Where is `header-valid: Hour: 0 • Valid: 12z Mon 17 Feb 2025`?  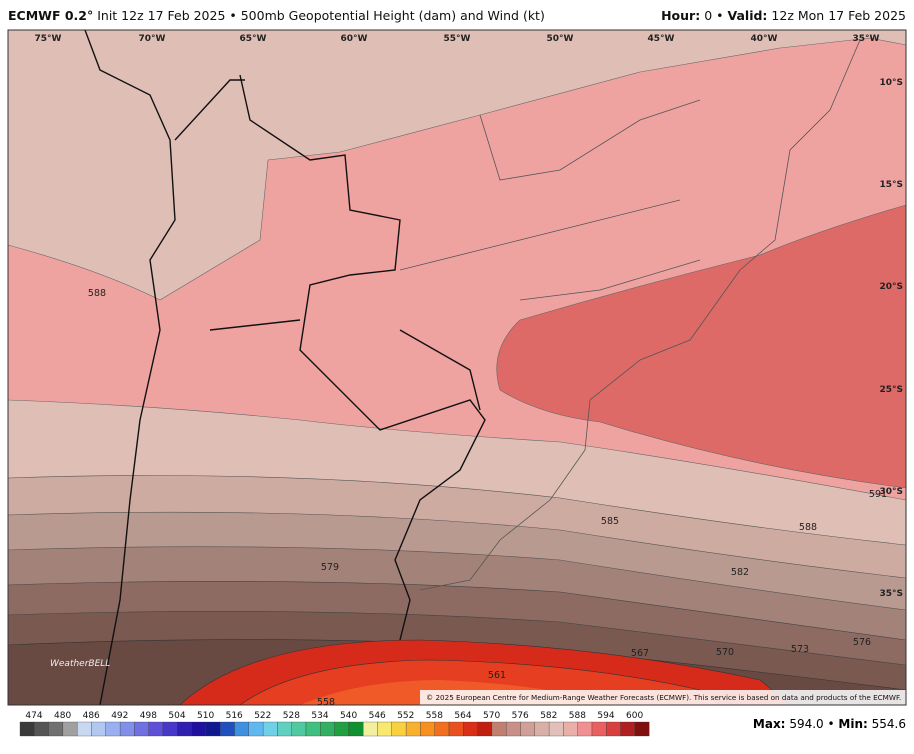 header-valid: Hour: 0 • Valid: 12z Mon 17 Feb 2025 is located at coordinates (783, 15).